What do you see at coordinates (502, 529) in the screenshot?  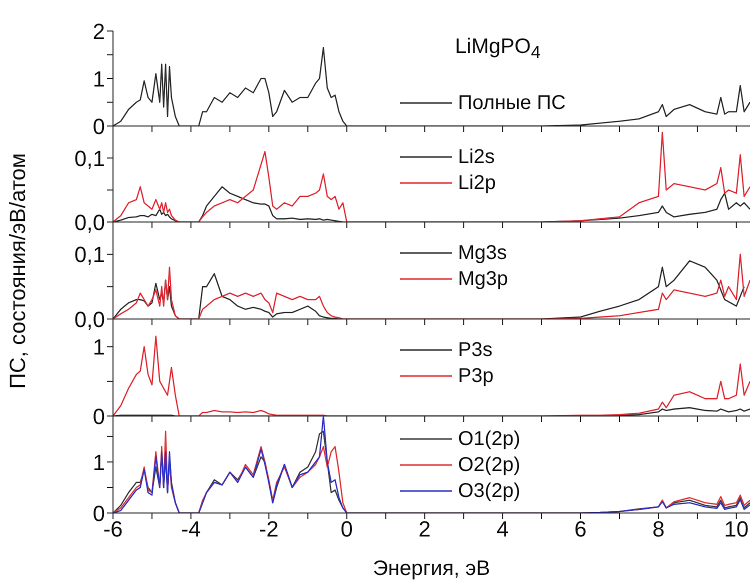 I see `x-tick-label: 4` at bounding box center [502, 529].